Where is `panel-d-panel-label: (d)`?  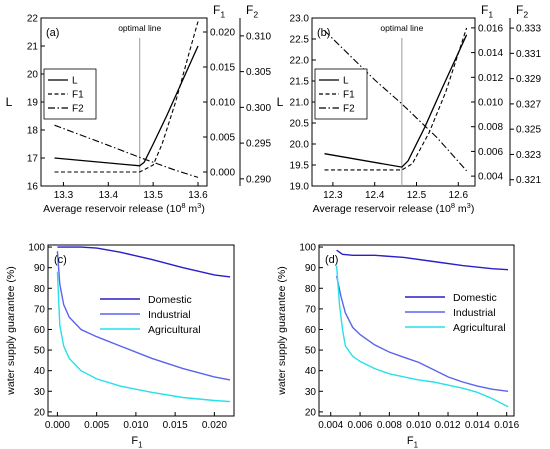 panel-d-panel-label: (d) is located at coordinates (331, 260).